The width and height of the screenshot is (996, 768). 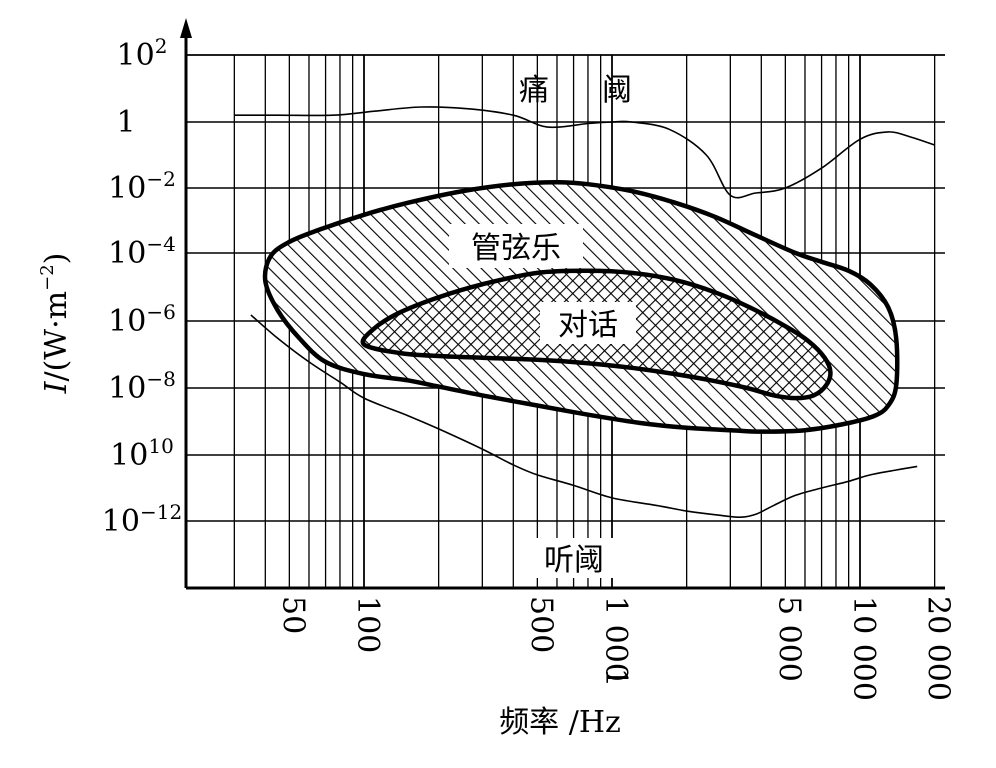 I want to click on y-tick-label-4: 10⁻⁶, so click(x=142, y=319).